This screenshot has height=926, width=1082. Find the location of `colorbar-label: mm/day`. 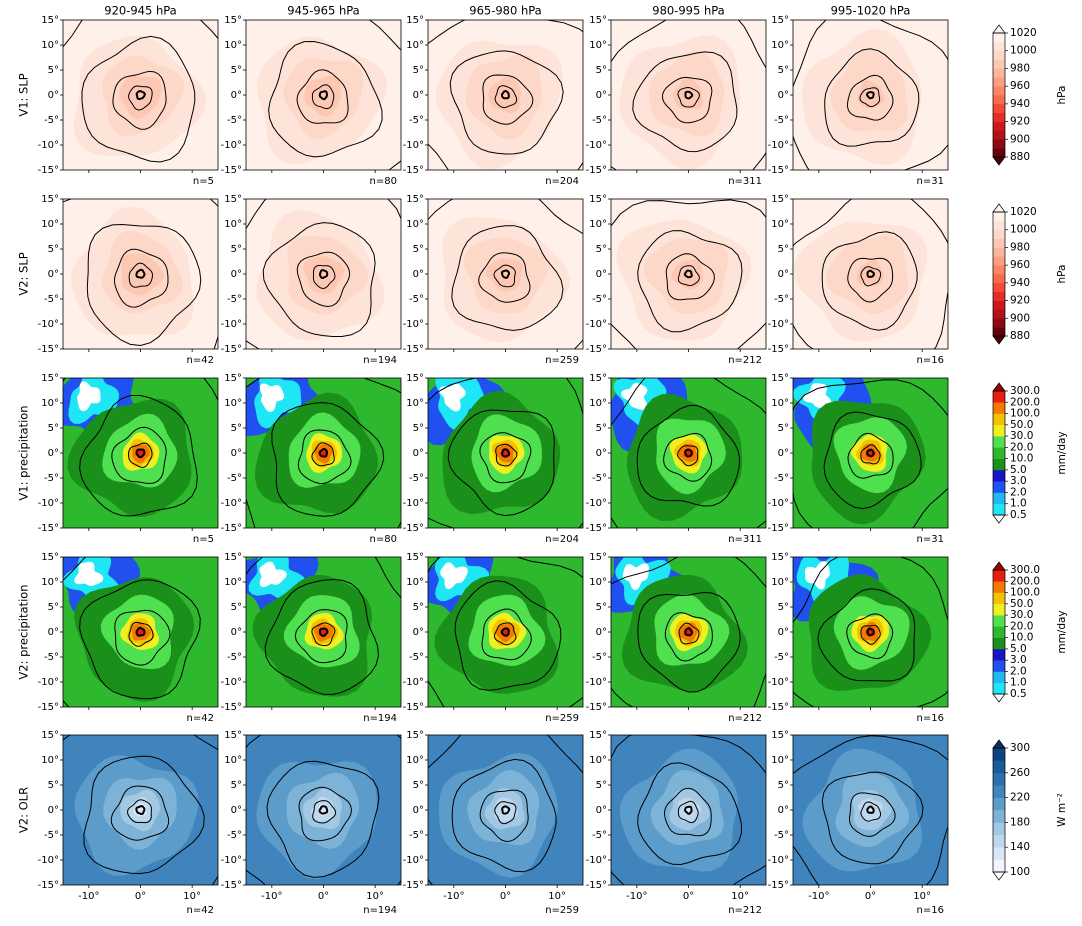

colorbar-label: mm/day is located at coordinates (1062, 452).